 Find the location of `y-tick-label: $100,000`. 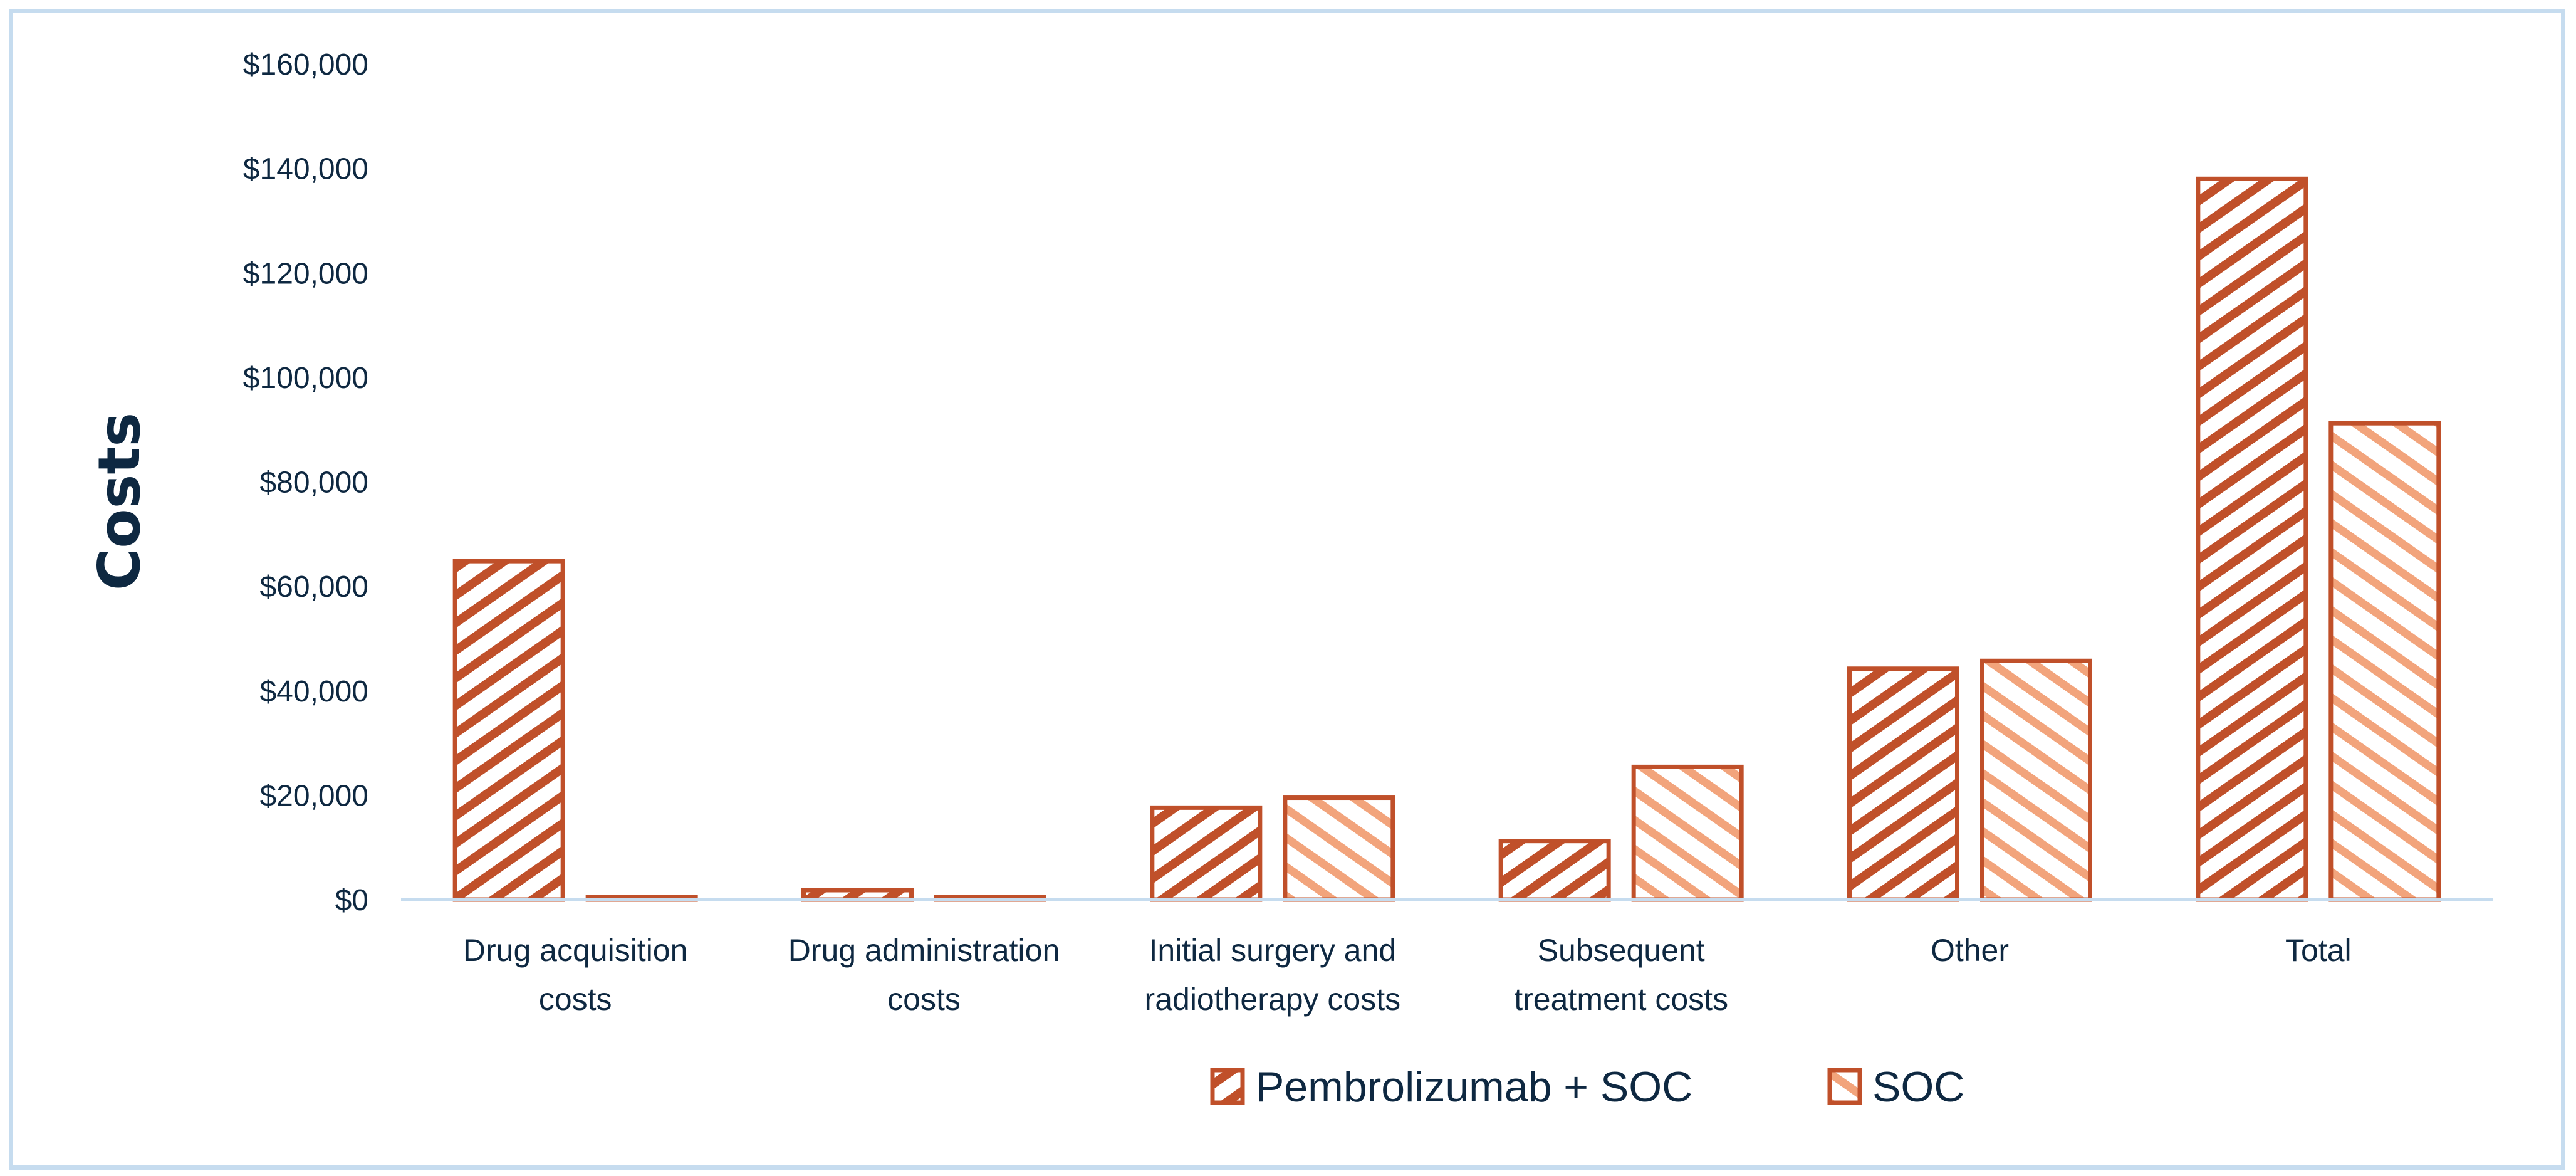

y-tick-label: $100,000 is located at coordinates (305, 378).